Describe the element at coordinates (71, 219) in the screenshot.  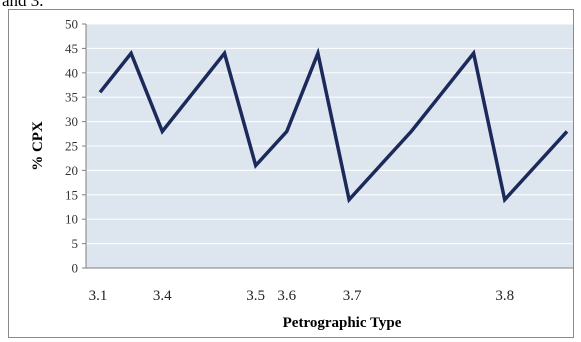
I see `y-tick-label: 10` at that location.